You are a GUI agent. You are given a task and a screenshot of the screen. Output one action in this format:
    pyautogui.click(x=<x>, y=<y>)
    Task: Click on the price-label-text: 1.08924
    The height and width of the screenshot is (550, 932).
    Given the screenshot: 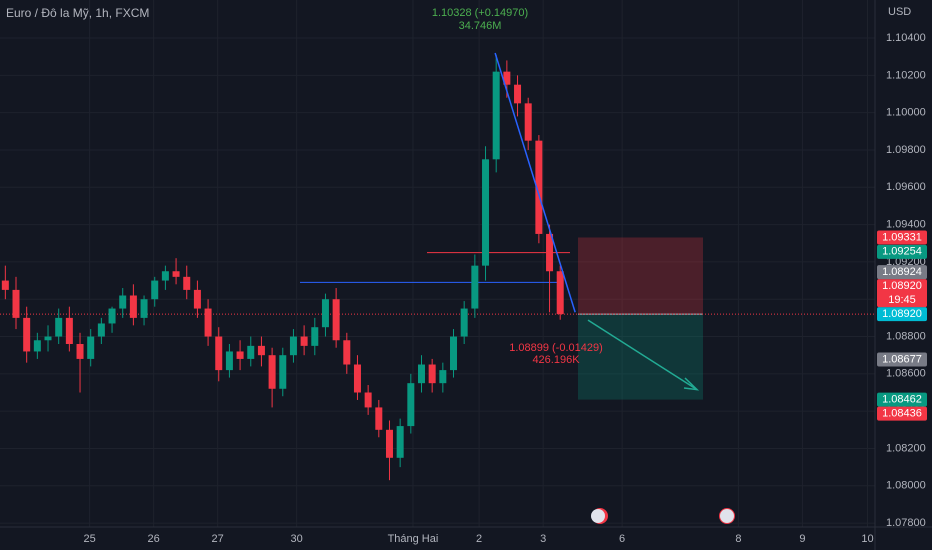 What is the action you would take?
    pyautogui.click(x=902, y=272)
    